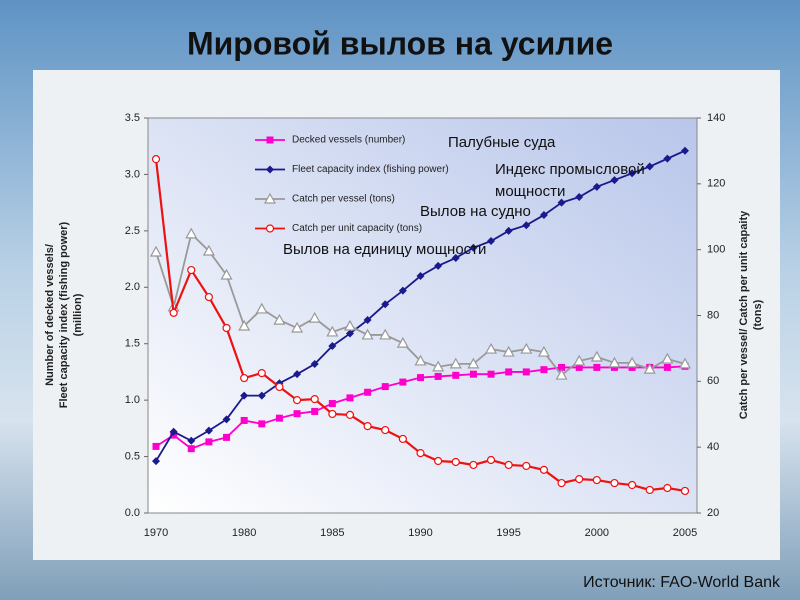 The height and width of the screenshot is (600, 800). I want to click on x-tick-label: 1990, so click(420, 533).